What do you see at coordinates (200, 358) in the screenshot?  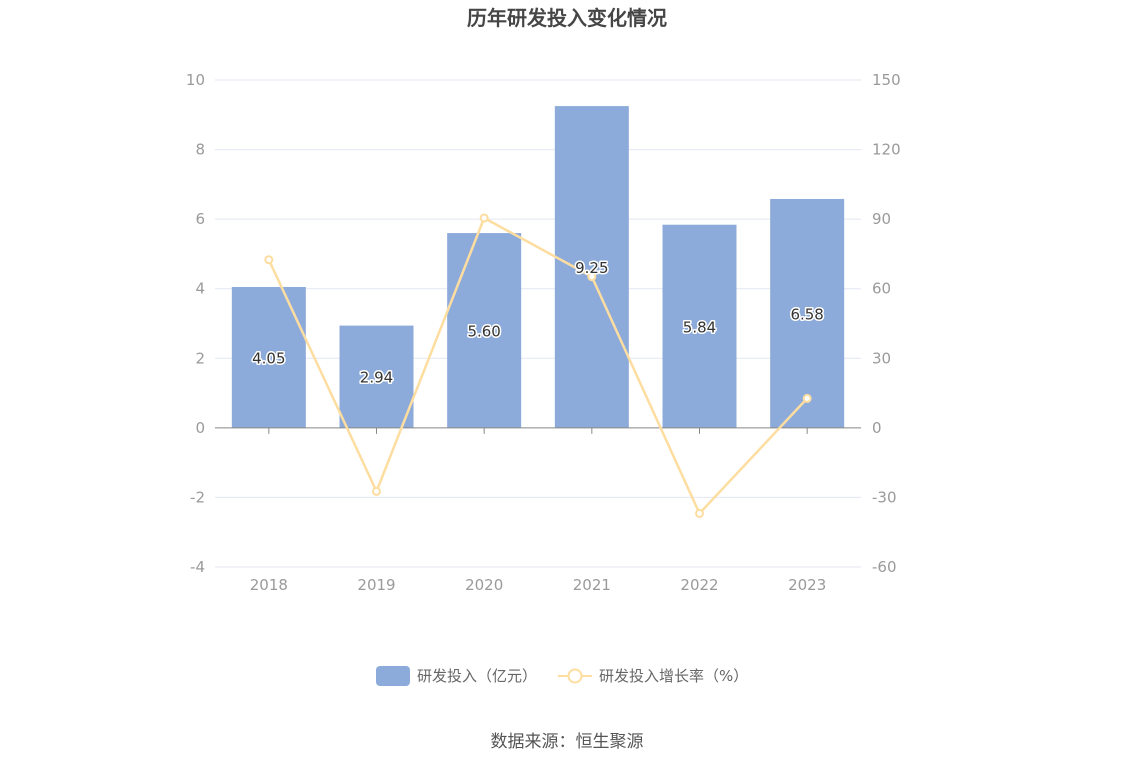 I see `left-tick-label: 2` at bounding box center [200, 358].